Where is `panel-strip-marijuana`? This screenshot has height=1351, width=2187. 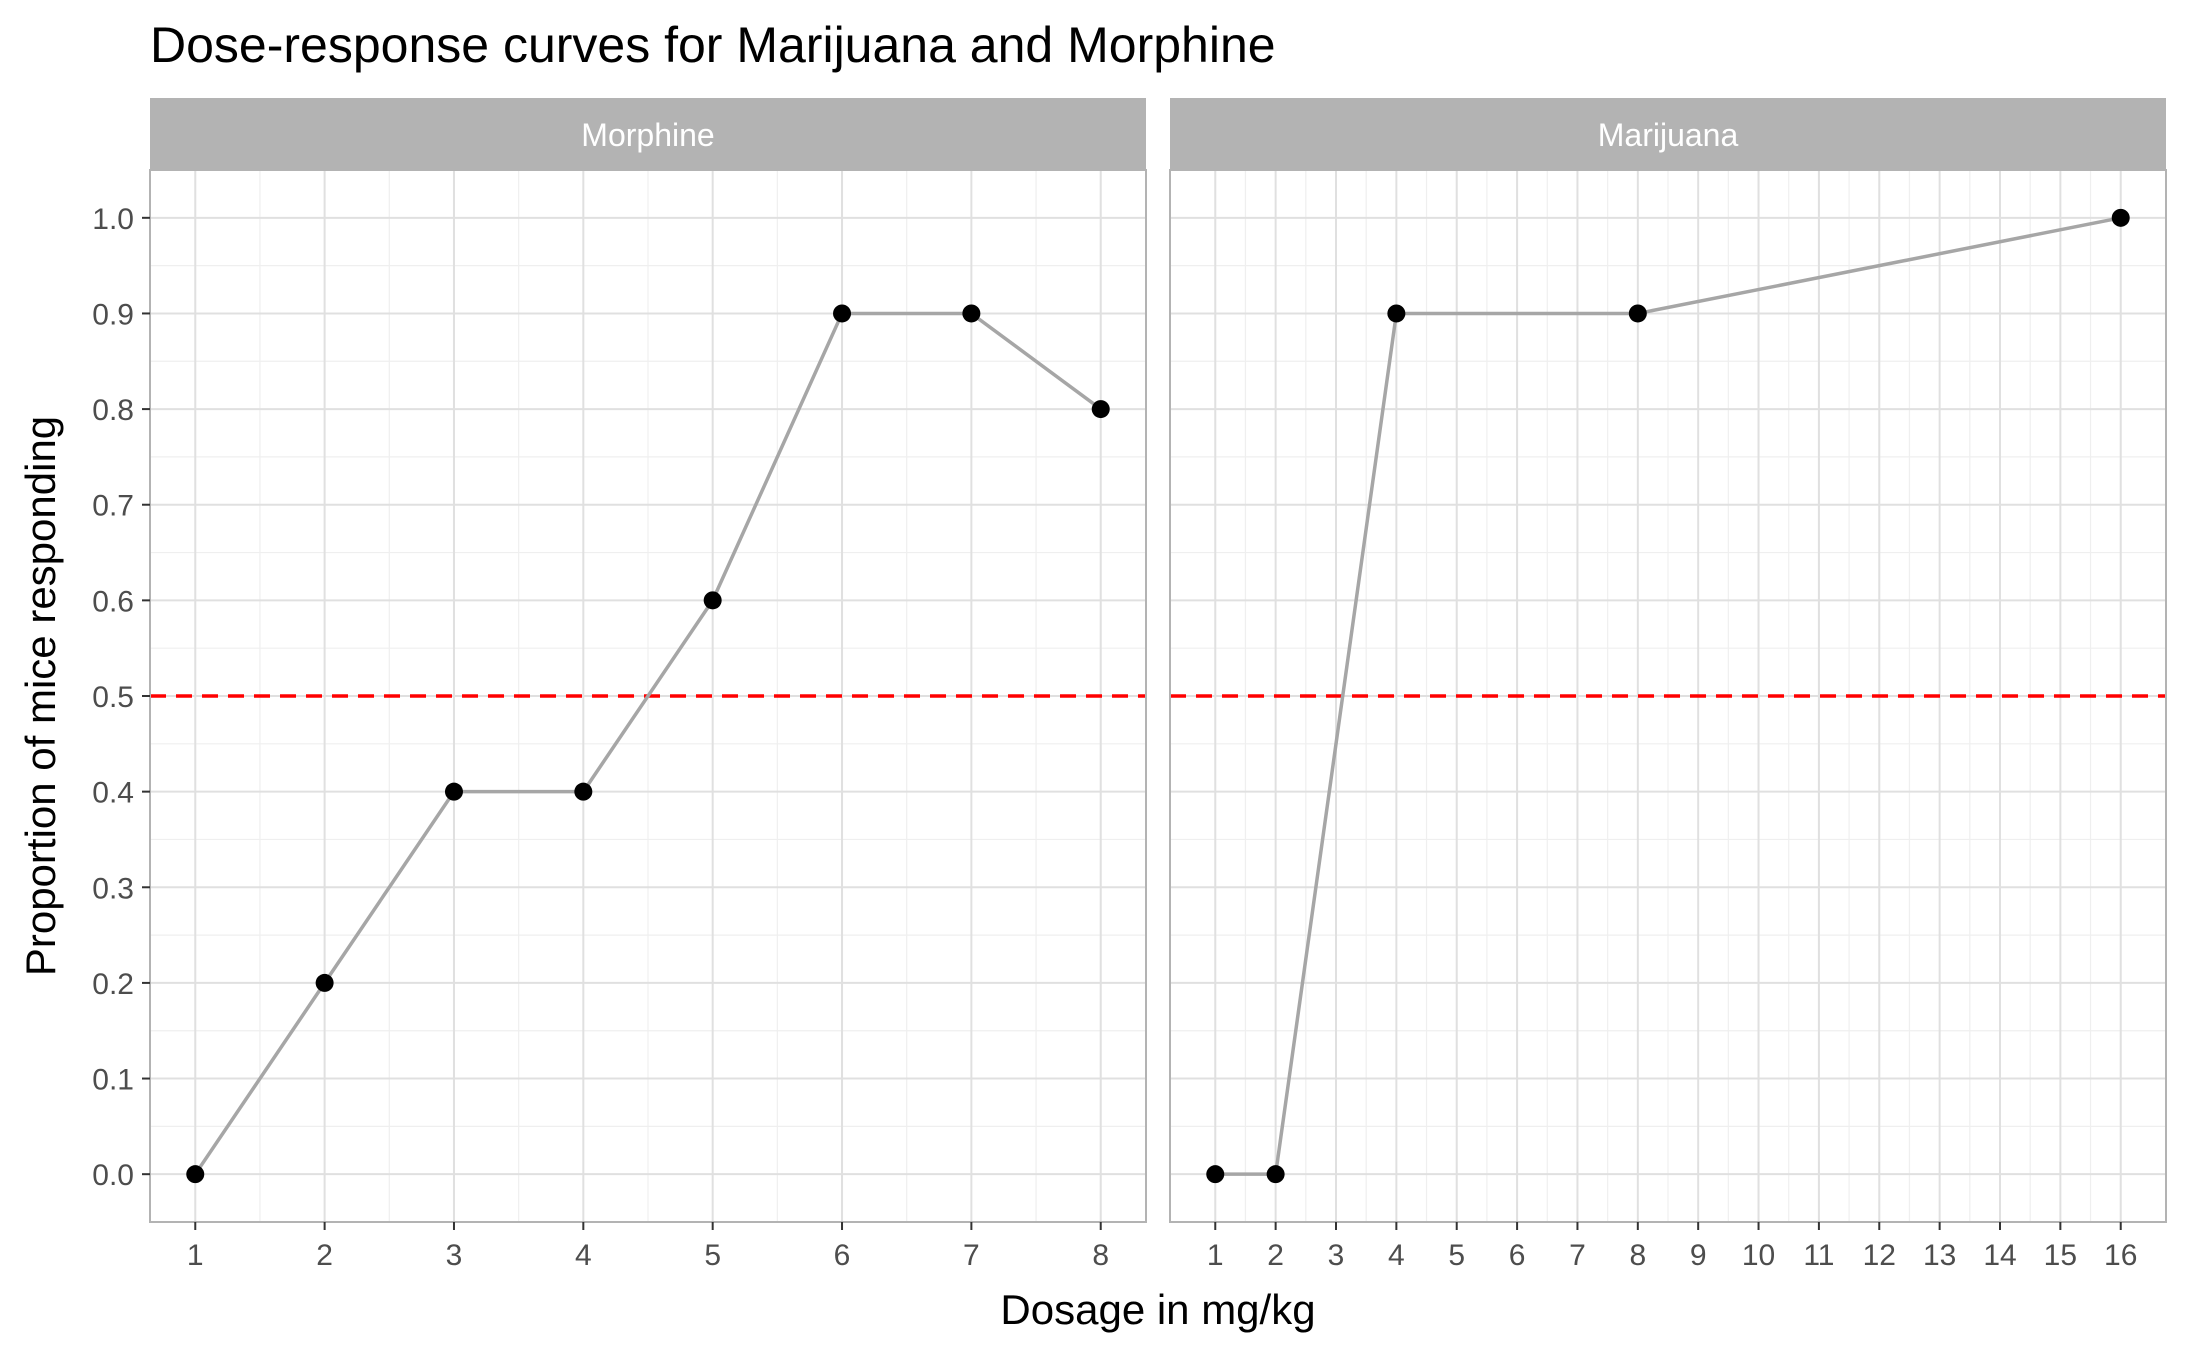 panel-strip-marijuana is located at coordinates (1668, 134).